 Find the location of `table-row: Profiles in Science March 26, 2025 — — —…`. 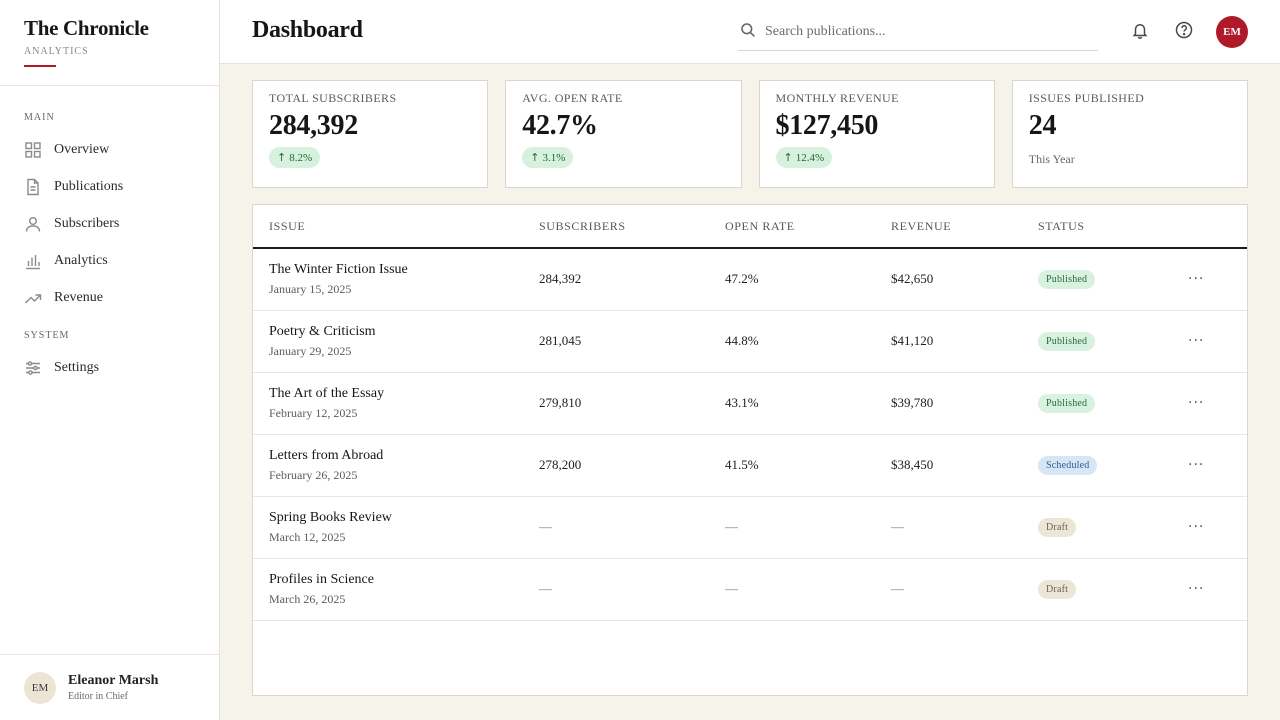

table-row: Profiles in Science March 26, 2025 — — —… is located at coordinates (750, 589).